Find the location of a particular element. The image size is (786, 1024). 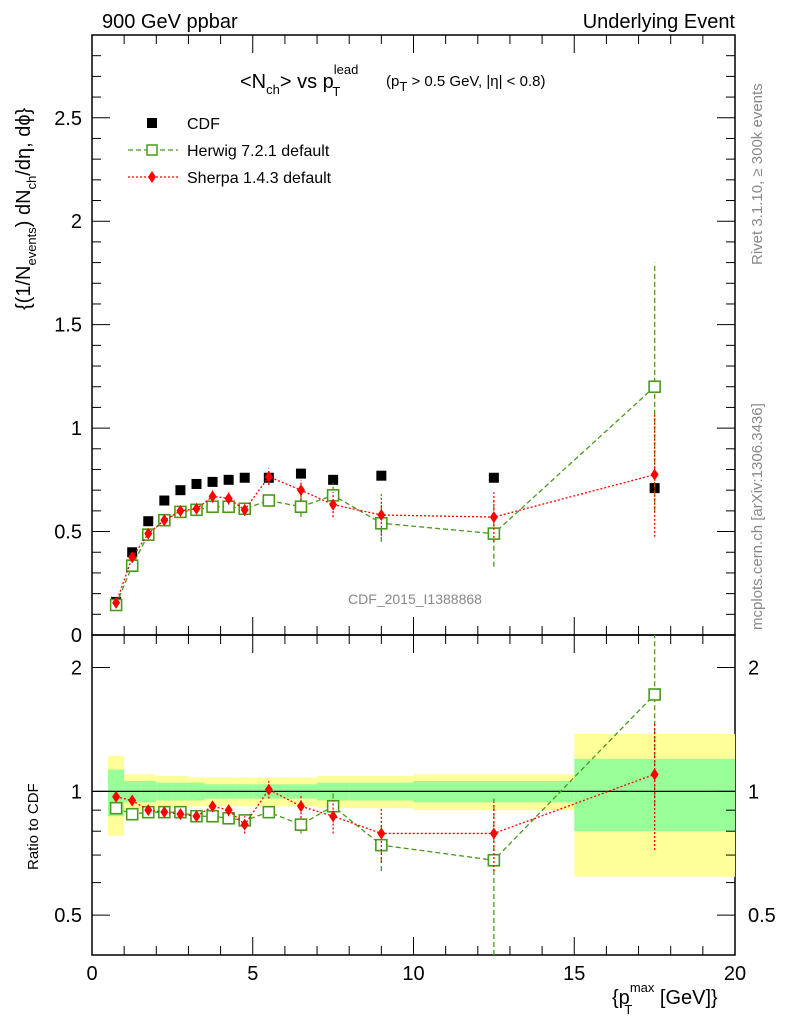

y-tick-label: 0.5 is located at coordinates (68, 533).